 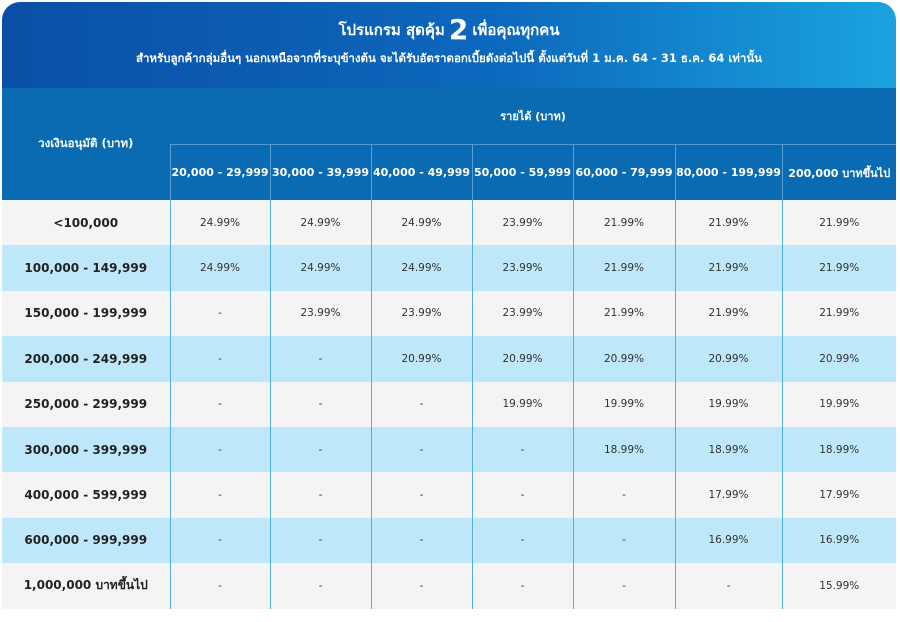 What do you see at coordinates (86, 404) in the screenshot?
I see `row-label: 250,000 - 299,999` at bounding box center [86, 404].